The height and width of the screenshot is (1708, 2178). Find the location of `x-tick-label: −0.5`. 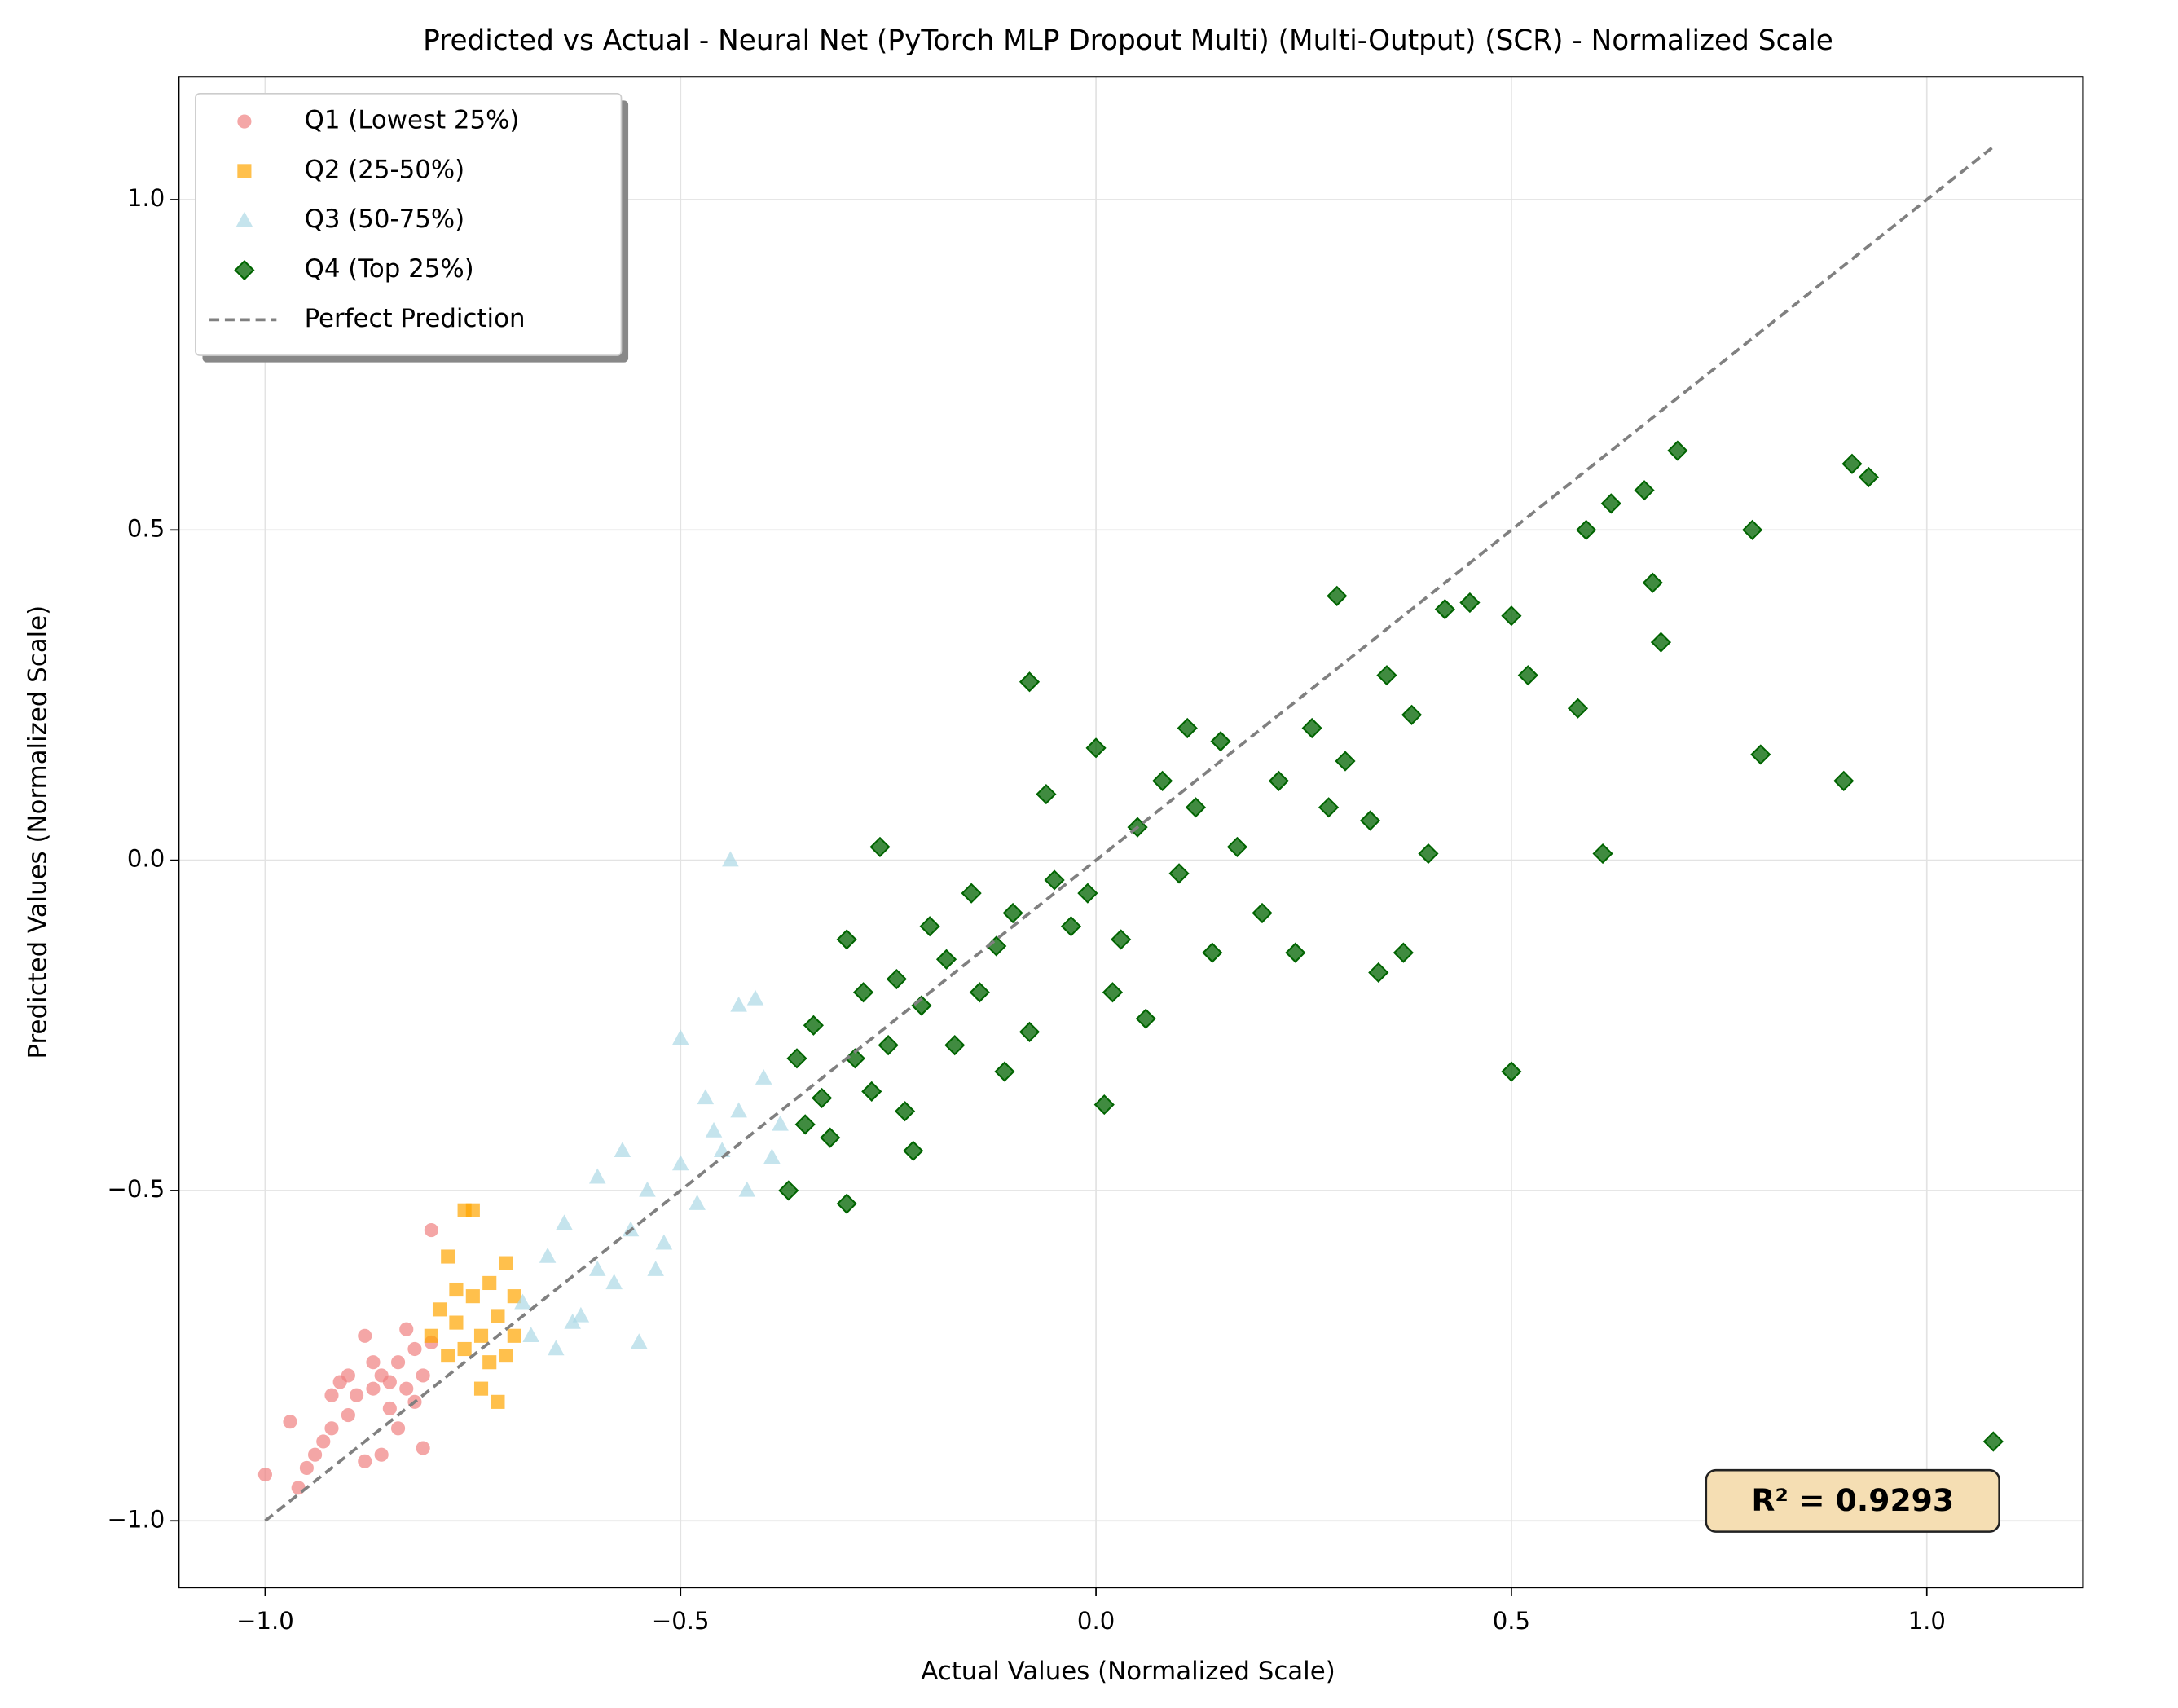

x-tick-label: −0.5 is located at coordinates (681, 1621).